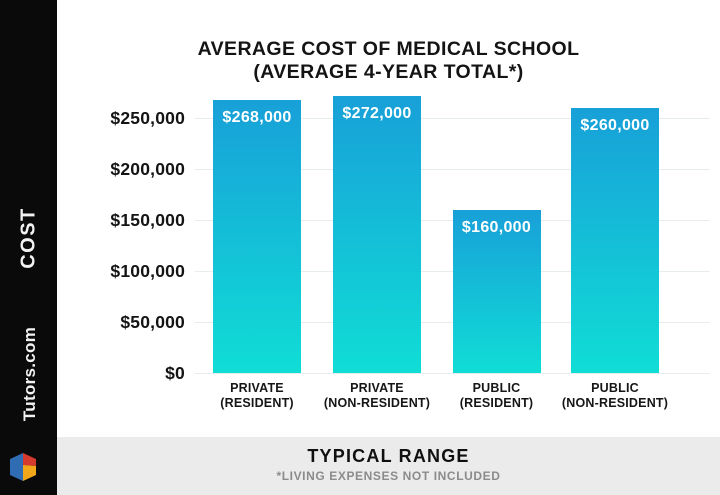 This screenshot has width=720, height=495. Describe the element at coordinates (496, 291) in the screenshot. I see `bar-public-resident: $160,000` at that location.